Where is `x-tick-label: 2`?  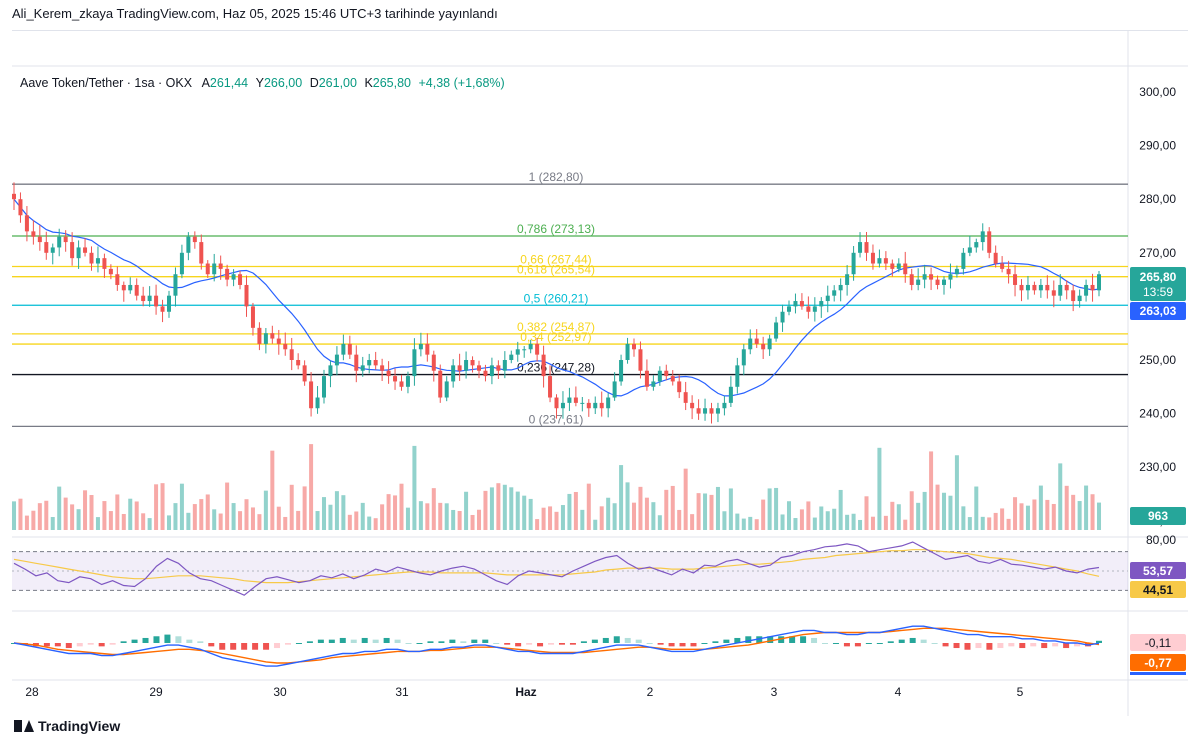 x-tick-label: 2 is located at coordinates (650, 692).